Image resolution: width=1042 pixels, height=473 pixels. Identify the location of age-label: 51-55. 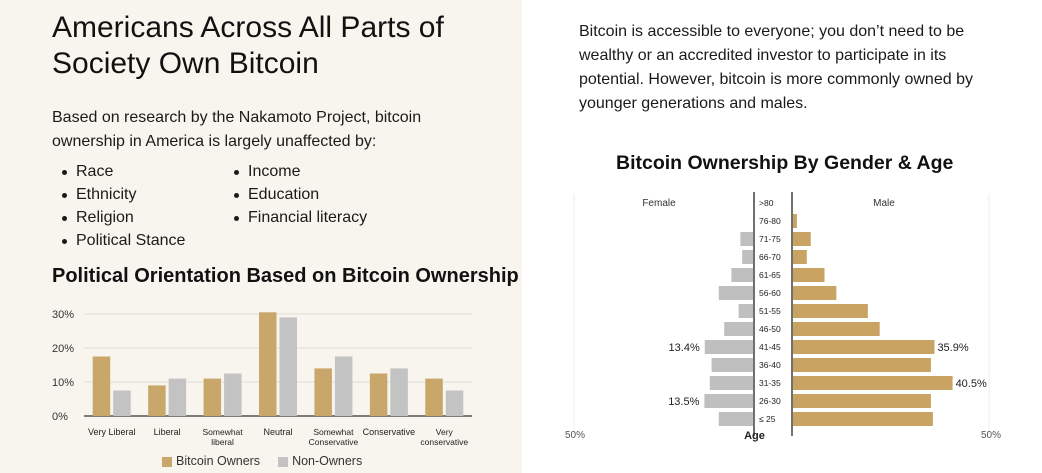
(770, 311).